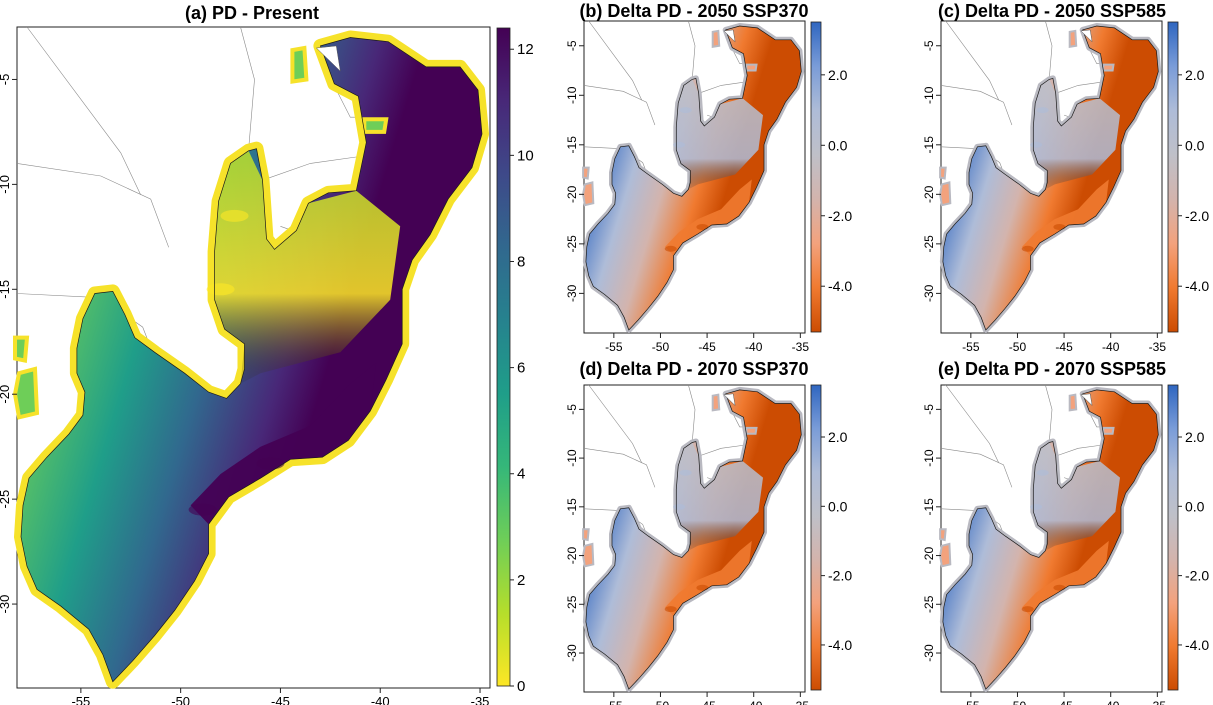 The width and height of the screenshot is (1213, 705). I want to click on colorbar-tick-label: 12, so click(525, 49).